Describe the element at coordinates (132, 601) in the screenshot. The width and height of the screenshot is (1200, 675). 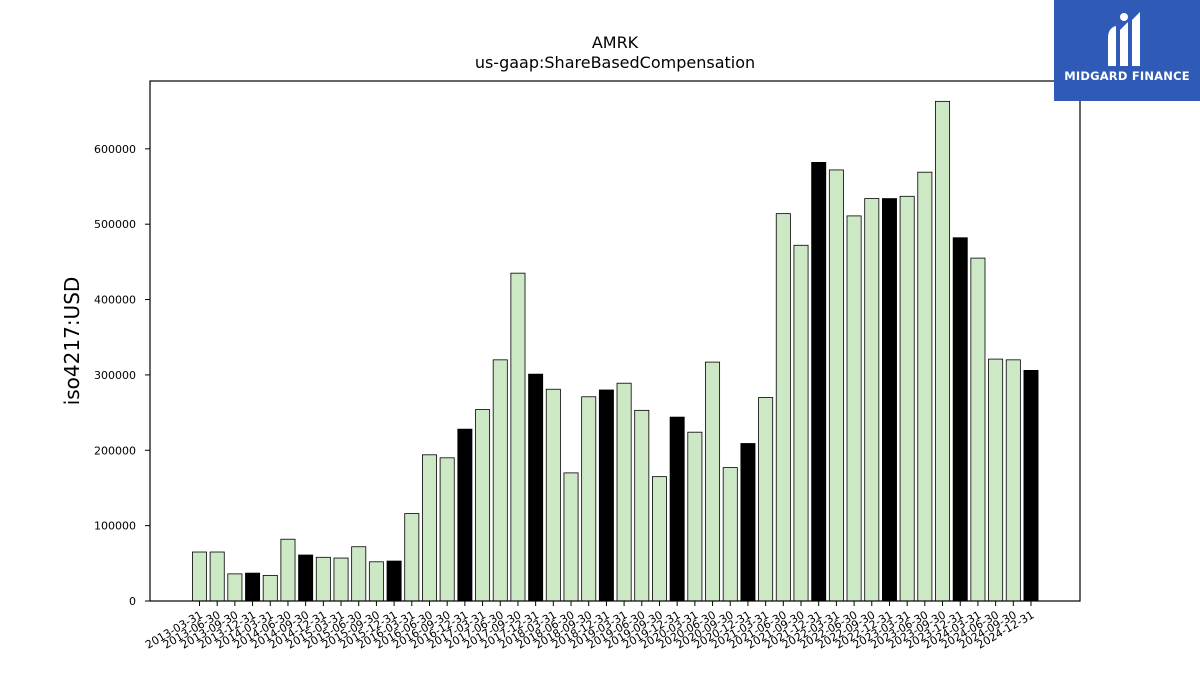
I see `y-tick-label: 0` at that location.